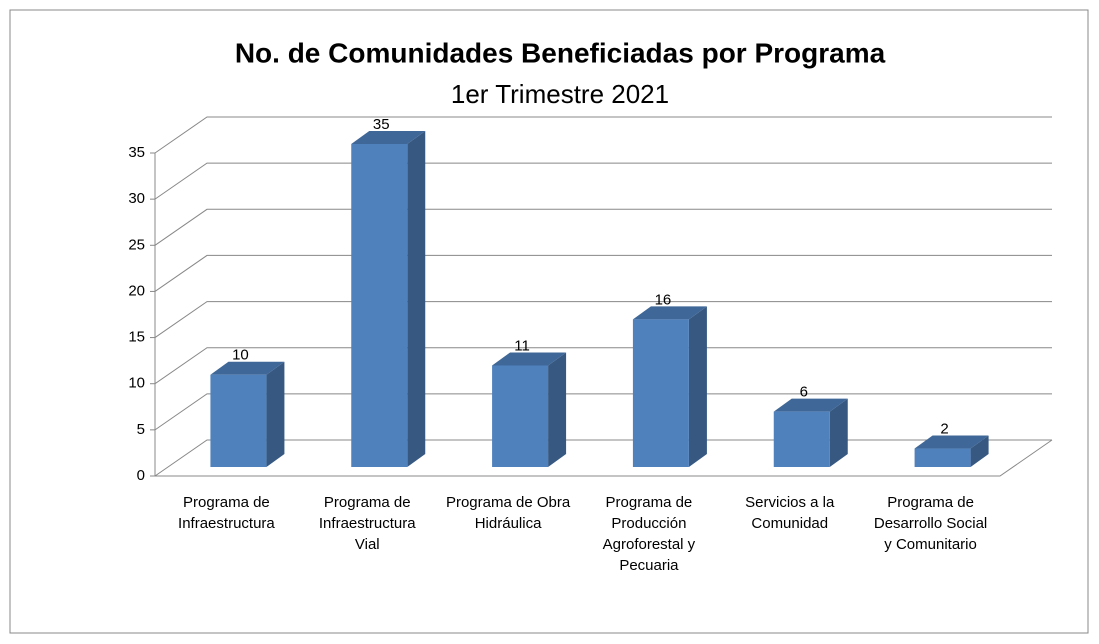  Describe the element at coordinates (944, 429) in the screenshot. I see `value-label: 2` at that location.